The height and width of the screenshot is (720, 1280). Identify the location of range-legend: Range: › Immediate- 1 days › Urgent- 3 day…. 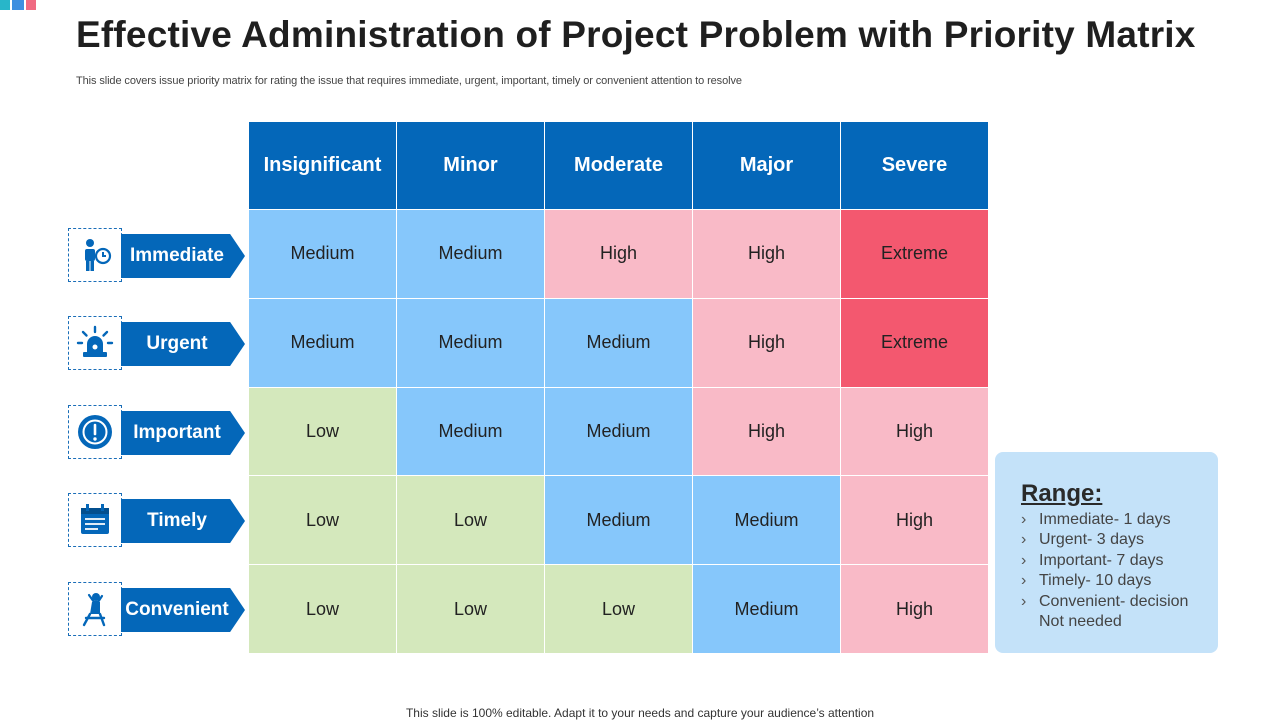
(1106, 552).